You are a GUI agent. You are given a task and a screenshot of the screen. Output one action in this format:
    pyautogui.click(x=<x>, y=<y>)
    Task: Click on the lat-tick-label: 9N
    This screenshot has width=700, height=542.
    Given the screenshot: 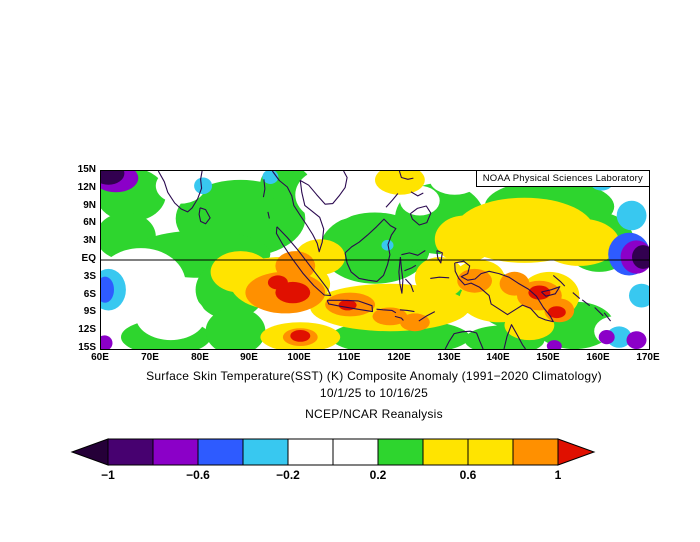 What is the action you would take?
    pyautogui.click(x=89, y=205)
    